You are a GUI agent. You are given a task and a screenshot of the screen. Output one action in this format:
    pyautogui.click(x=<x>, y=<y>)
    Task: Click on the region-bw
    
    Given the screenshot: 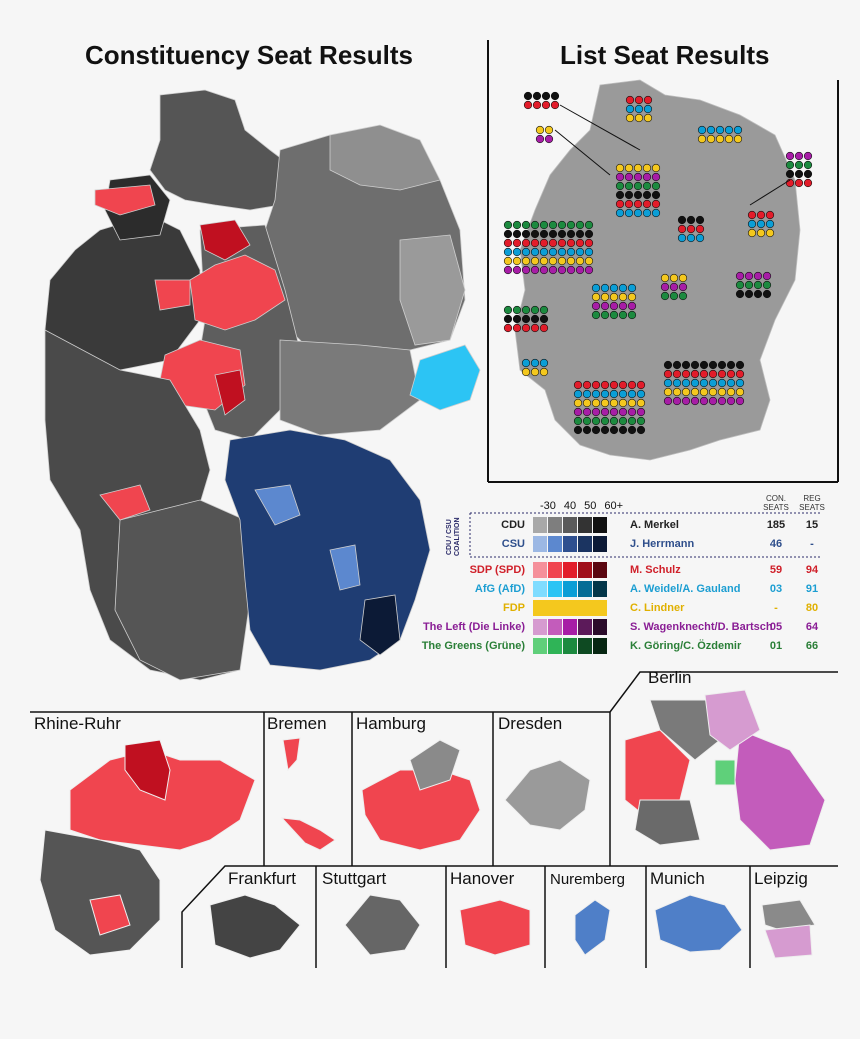 What is the action you would take?
    pyautogui.click(x=182, y=590)
    